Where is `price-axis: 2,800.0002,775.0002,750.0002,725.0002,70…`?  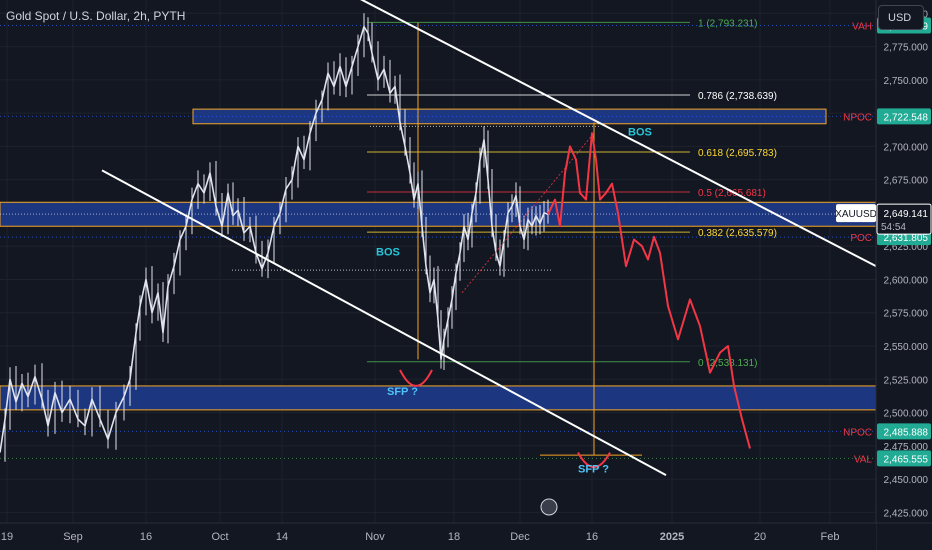
price-axis: 2,800.0002,775.0002,750.0002,725.0002,70… is located at coordinates (883, 275).